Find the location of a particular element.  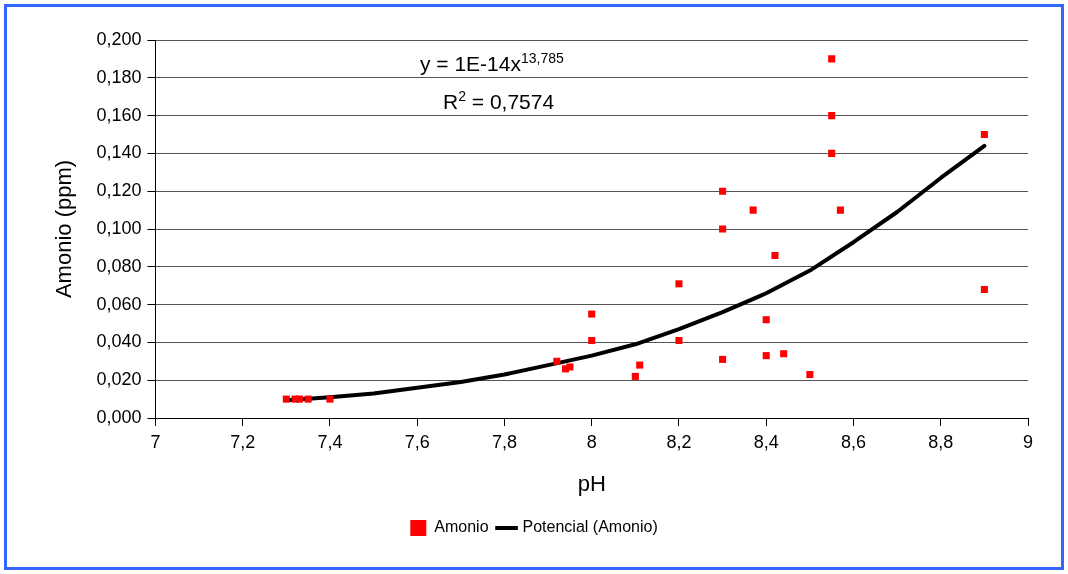

legend-label: Potencial (Amonio) is located at coordinates (590, 527).